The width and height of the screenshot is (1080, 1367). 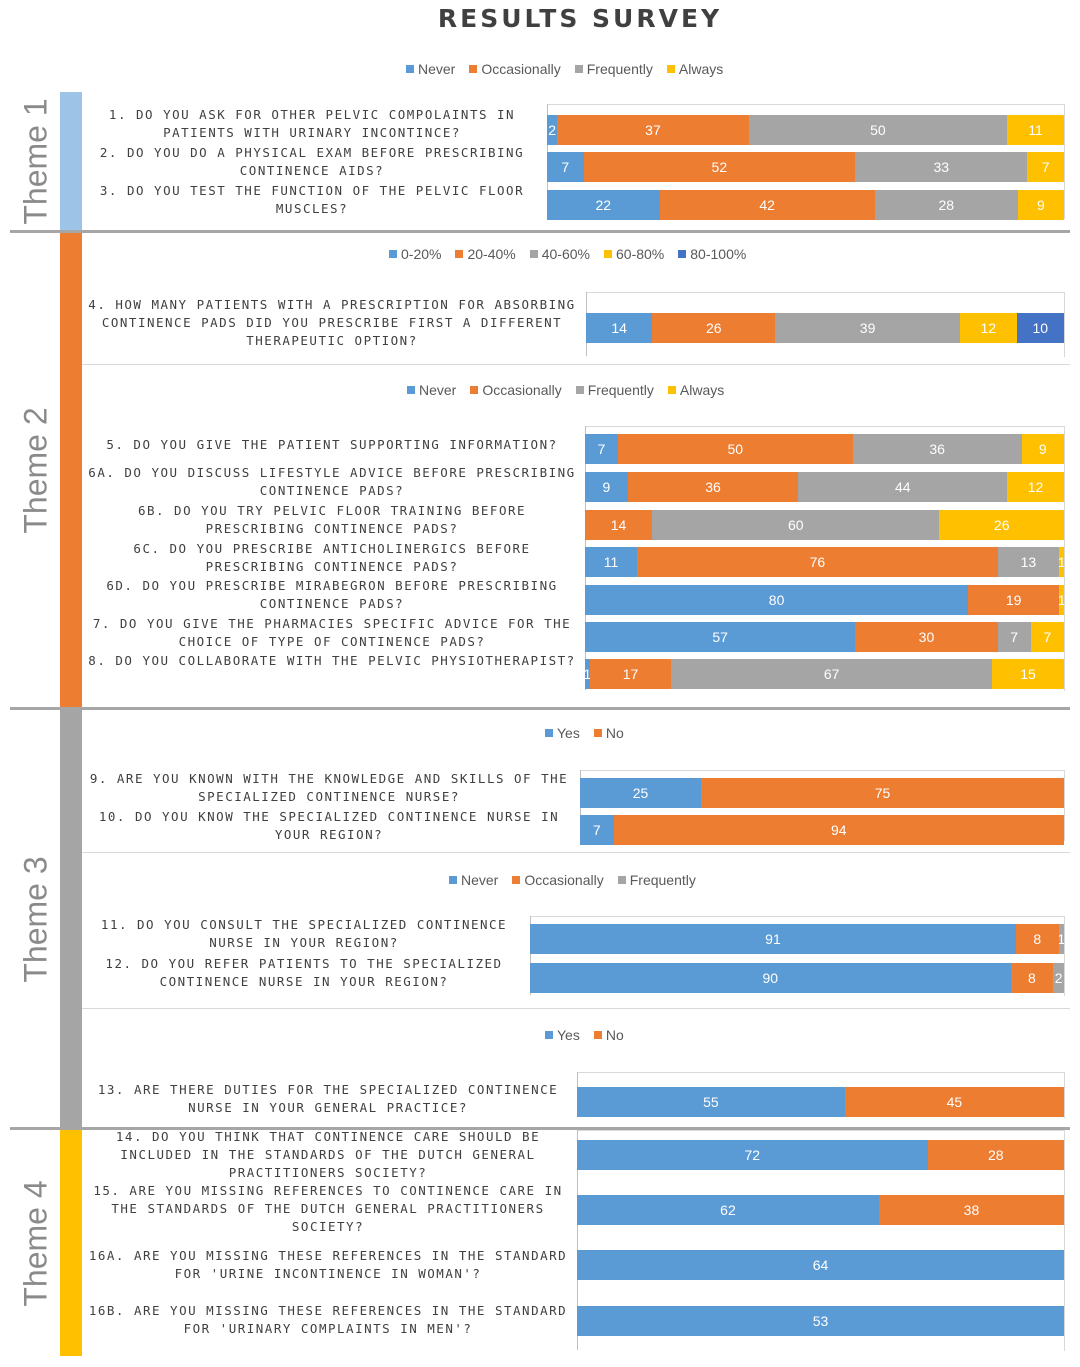 What do you see at coordinates (941, 167) in the screenshot?
I see `bar-segment: 33` at bounding box center [941, 167].